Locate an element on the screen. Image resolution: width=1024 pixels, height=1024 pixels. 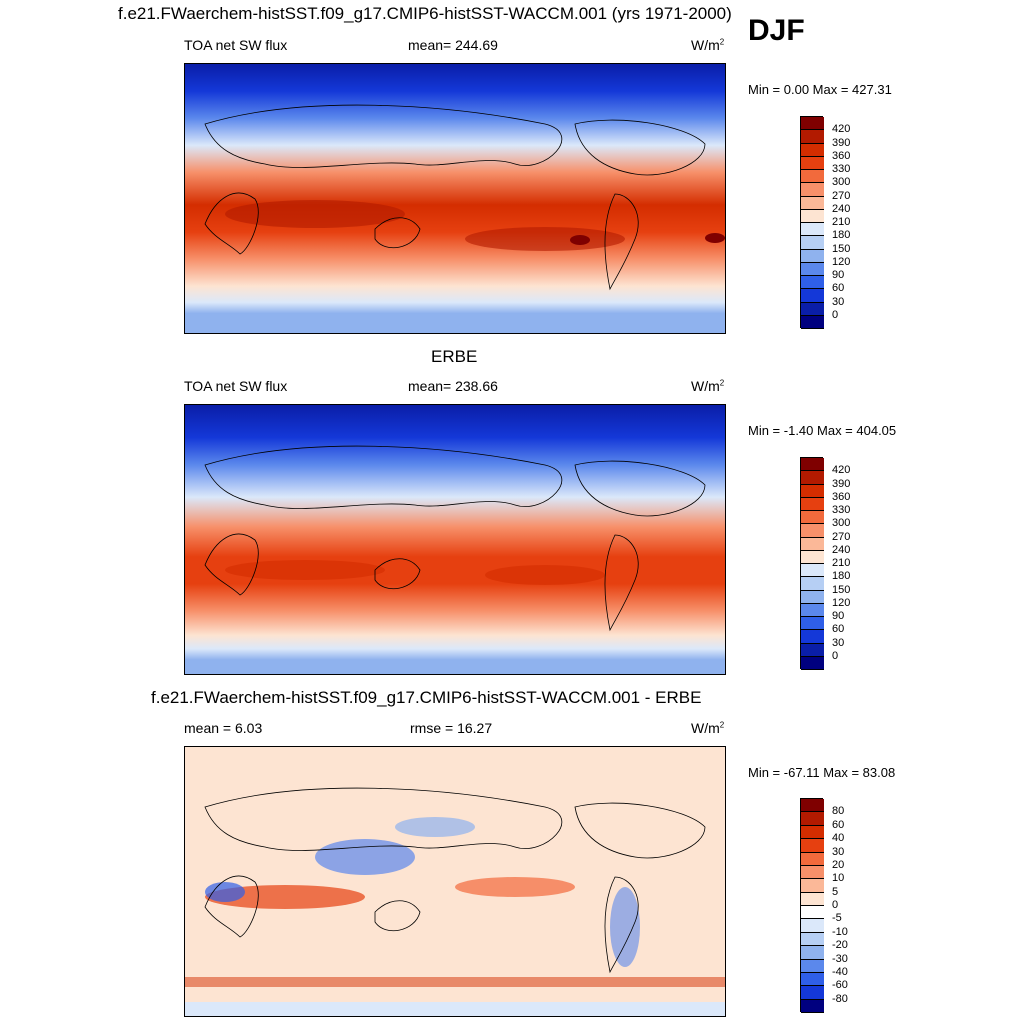
colorbar-tick-label: -60 is located at coordinates (840, 985).